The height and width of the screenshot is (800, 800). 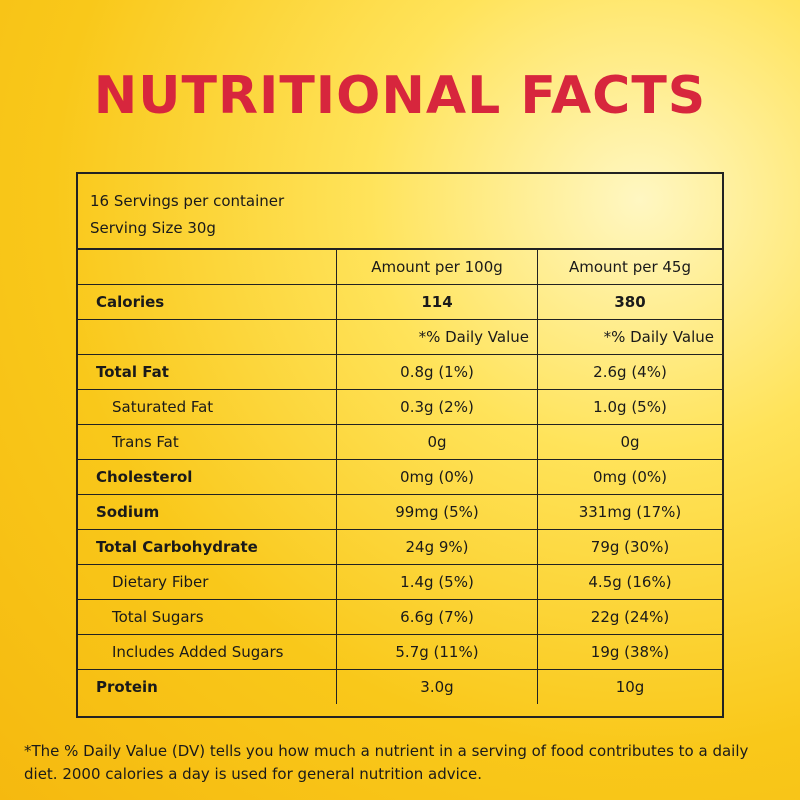 I want to click on nutrient-value-45g: 331mg (17%), so click(x=629, y=512).